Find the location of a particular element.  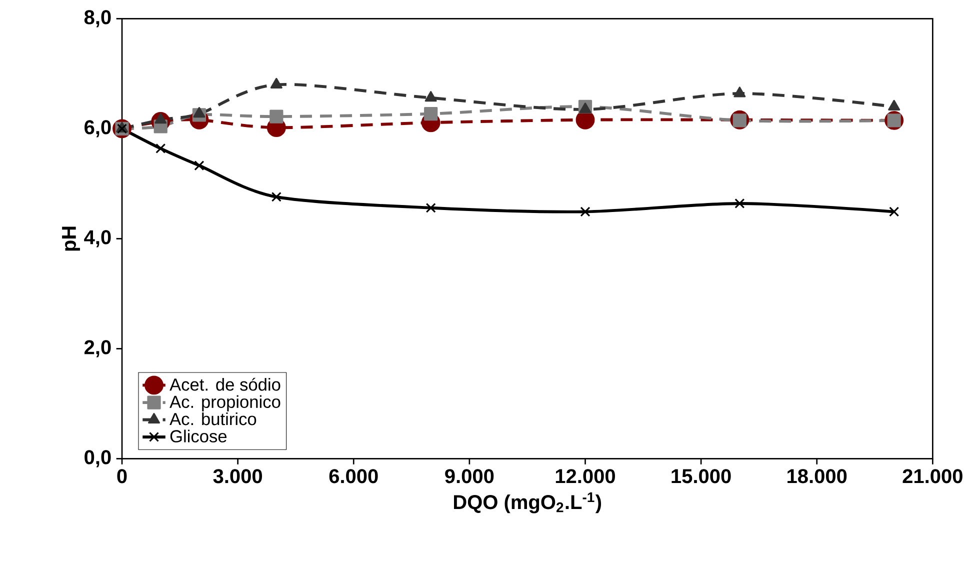

y-tick-label: 8,0 is located at coordinates (97, 19).